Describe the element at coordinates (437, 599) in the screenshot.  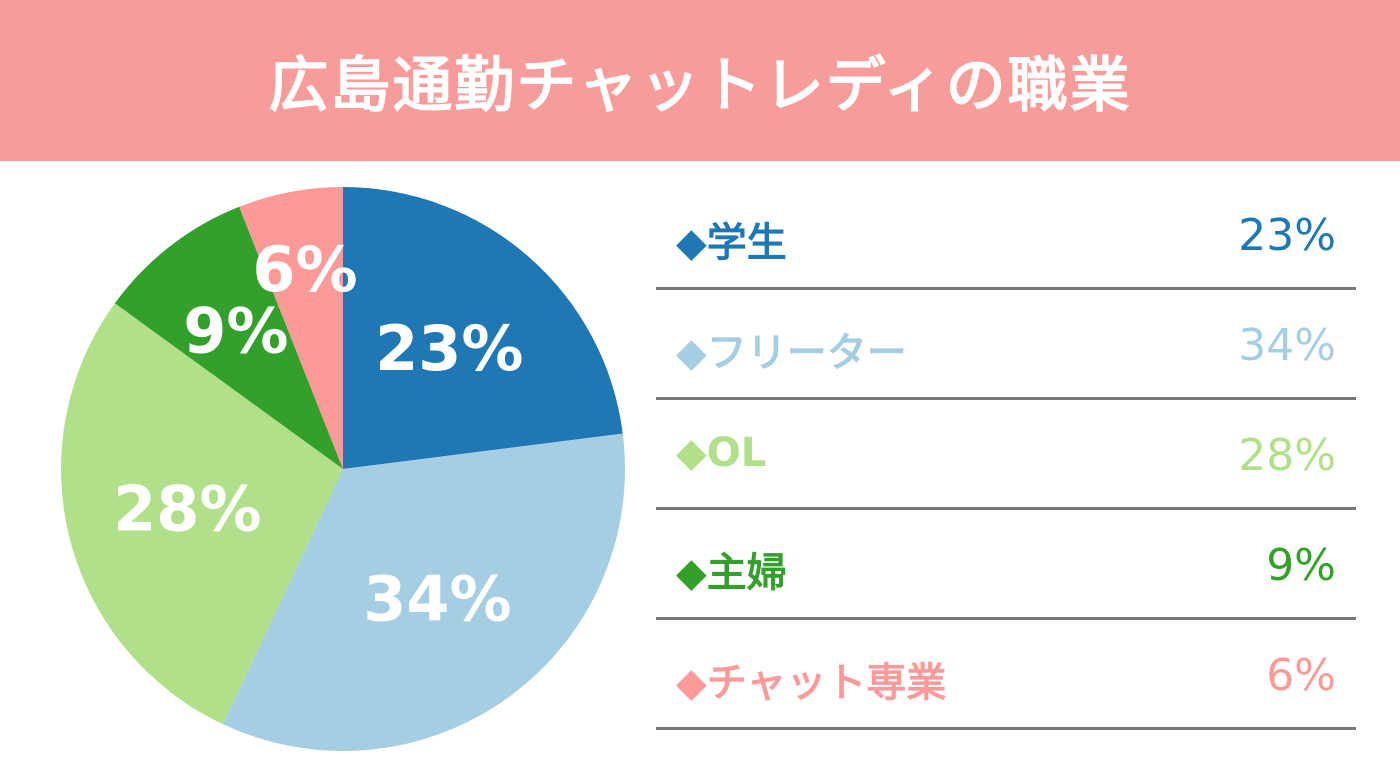
I see `slice-label-freeter: 34%` at that location.